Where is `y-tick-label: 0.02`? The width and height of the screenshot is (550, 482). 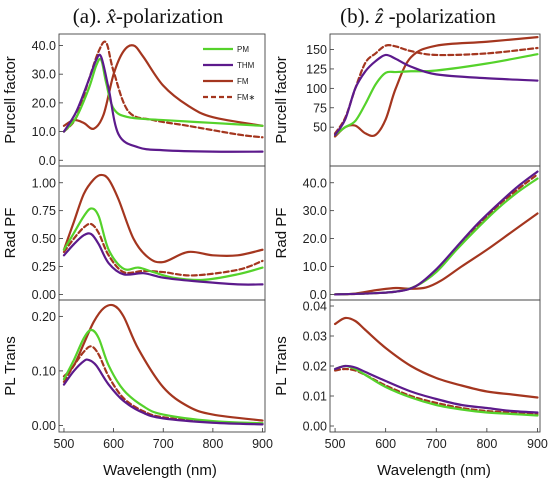 y-tick-label: 0.02 is located at coordinates (315, 367).